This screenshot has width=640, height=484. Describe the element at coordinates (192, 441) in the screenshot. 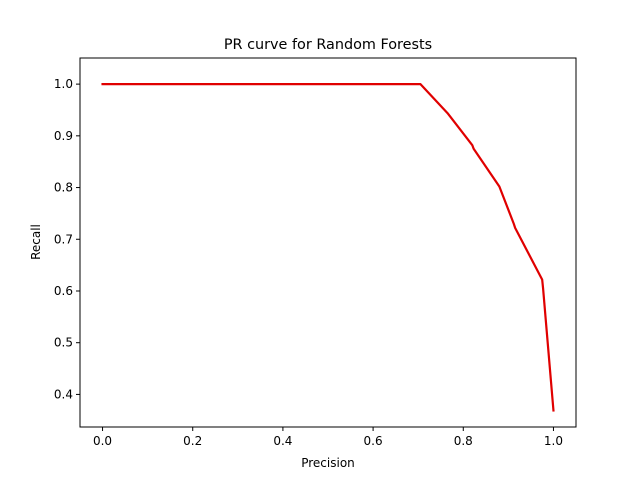

I see `x-tick-label: 0.2` at that location.